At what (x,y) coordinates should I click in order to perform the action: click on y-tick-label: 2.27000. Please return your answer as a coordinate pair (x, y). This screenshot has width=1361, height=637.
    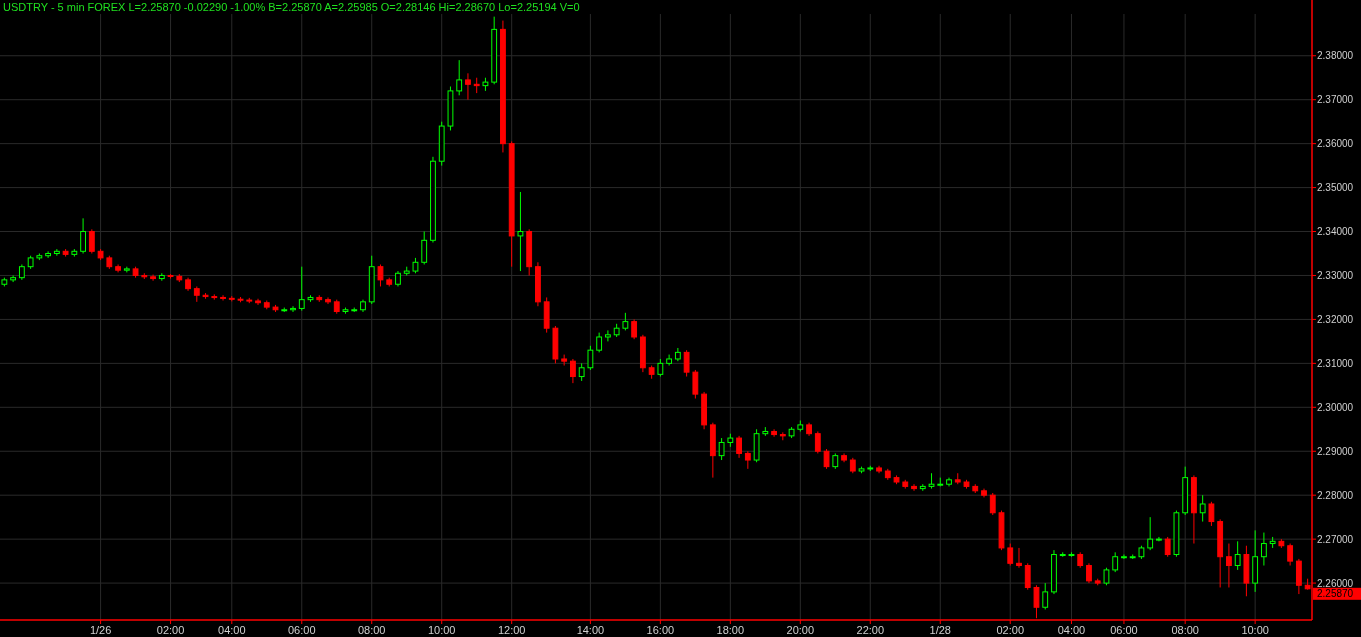
    Looking at the image, I should click on (1335, 539).